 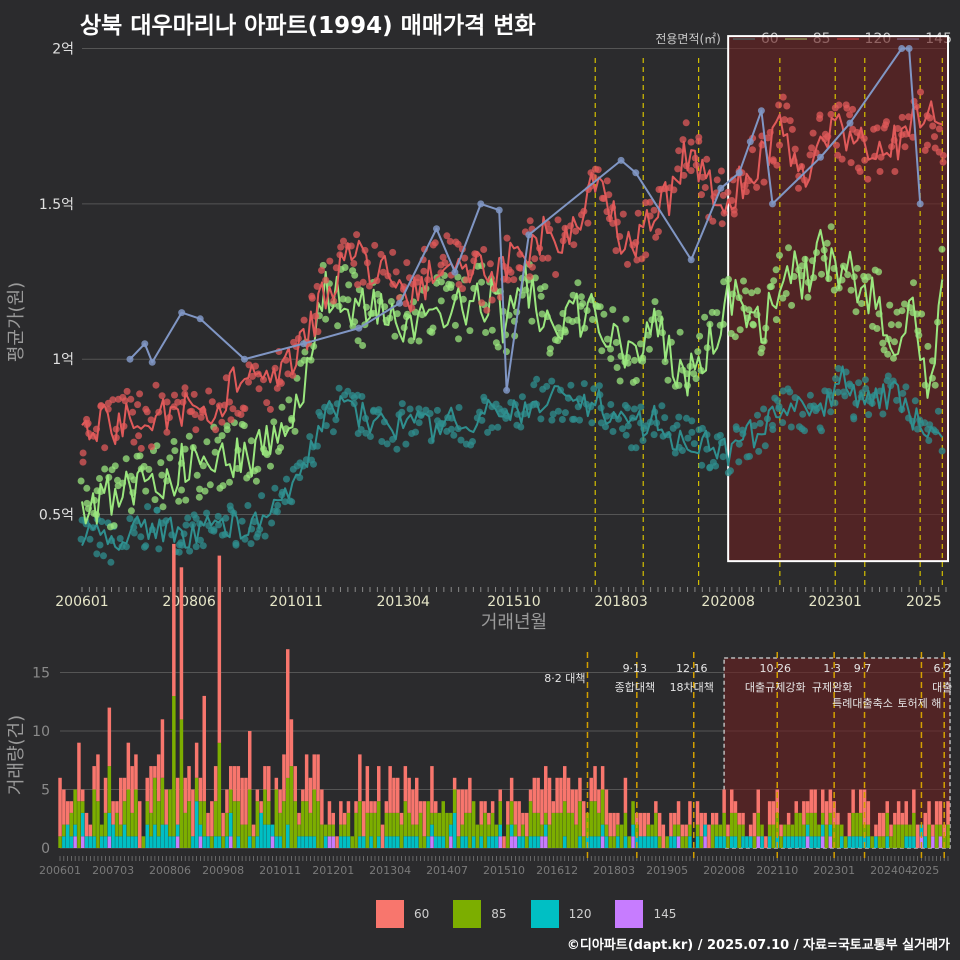 I want to click on policy-label: 9·13, so click(x=635, y=668).